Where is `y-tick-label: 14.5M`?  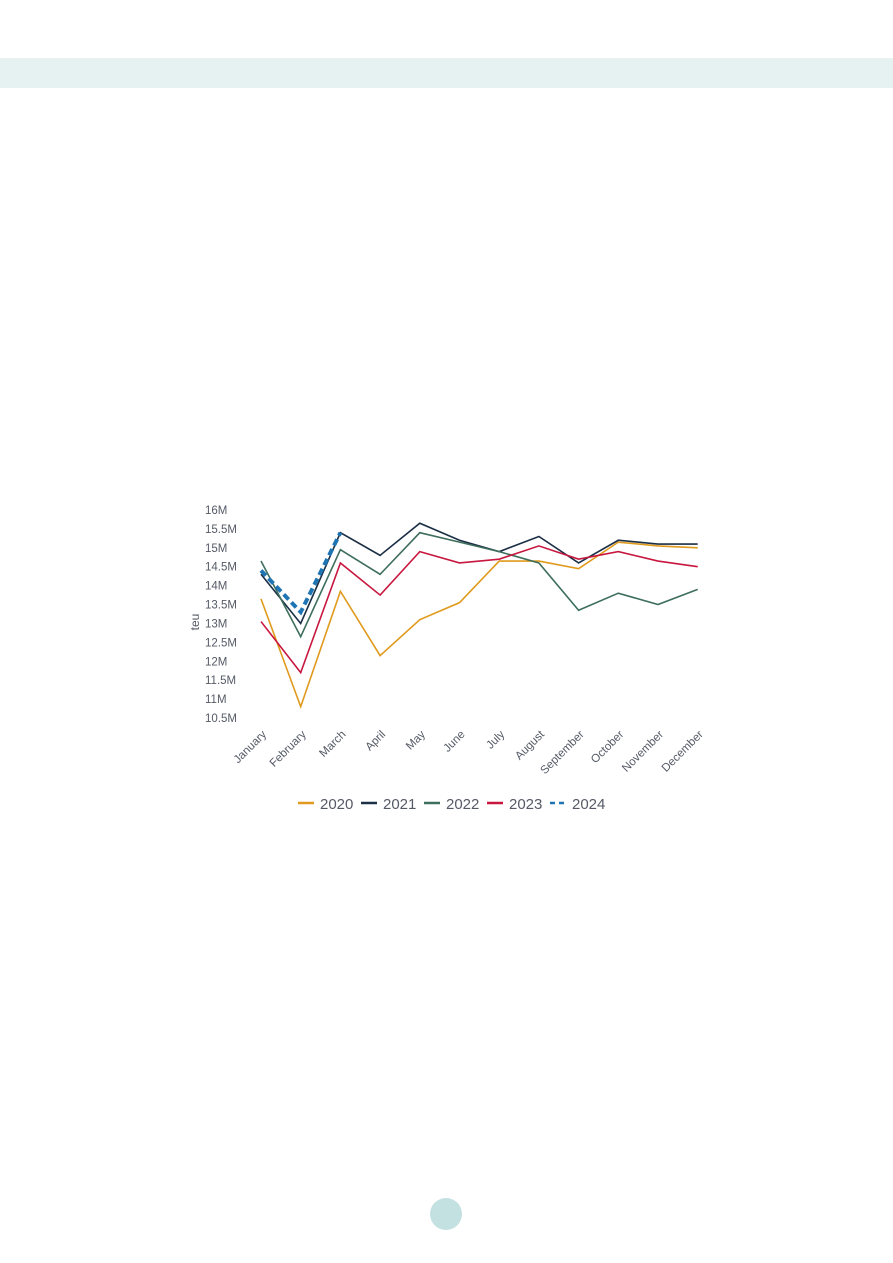
y-tick-label: 14.5M is located at coordinates (221, 568).